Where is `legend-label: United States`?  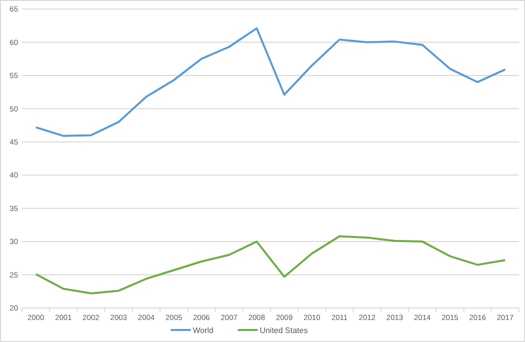
legend-label: United States is located at coordinates (284, 330).